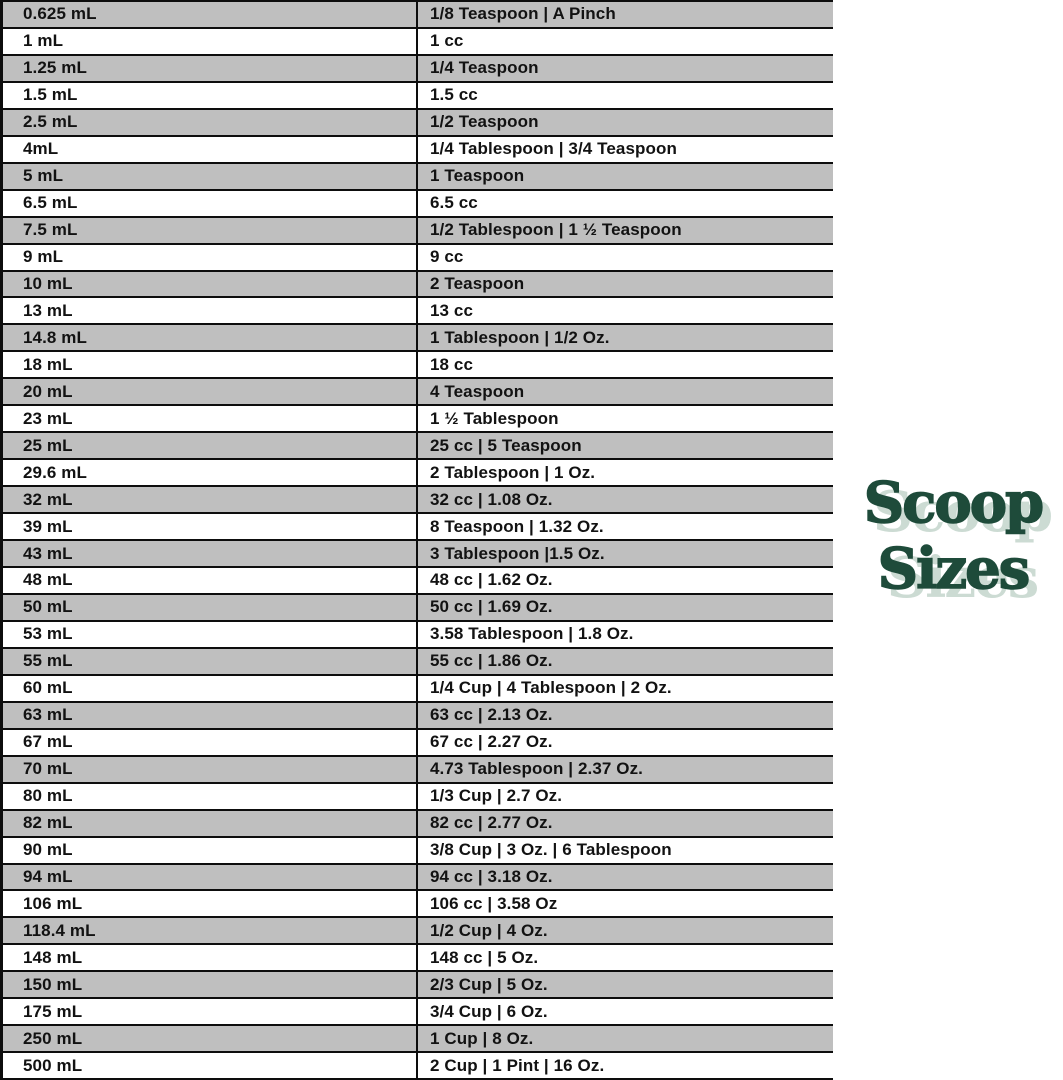  What do you see at coordinates (210, 311) in the screenshot?
I see `ml-cell: 13 mL` at bounding box center [210, 311].